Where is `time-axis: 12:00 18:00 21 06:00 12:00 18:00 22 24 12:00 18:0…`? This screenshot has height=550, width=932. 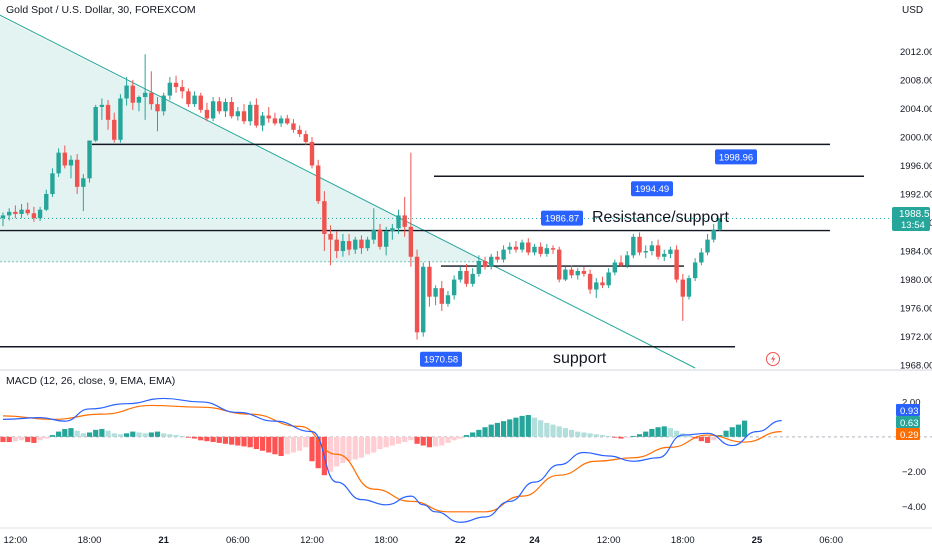 time-axis: 12:00 18:00 21 06:00 12:00 18:00 22 24 12:00 18:0… is located at coordinates (423, 540).